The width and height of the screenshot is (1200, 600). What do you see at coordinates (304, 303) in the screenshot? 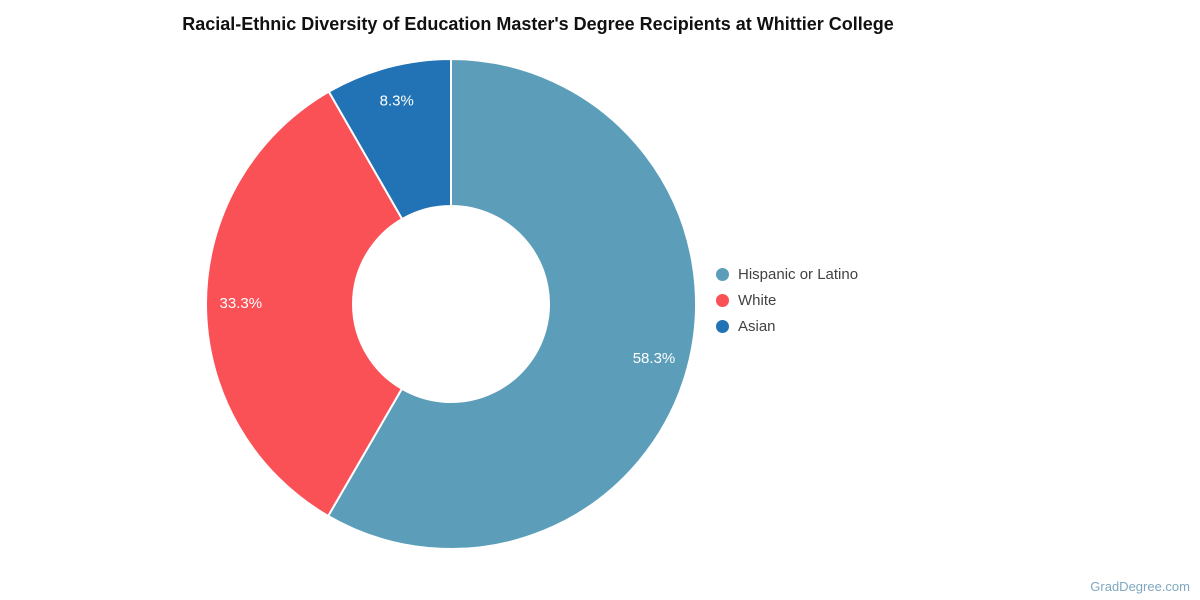
I see `pie-slice-white` at bounding box center [304, 303].